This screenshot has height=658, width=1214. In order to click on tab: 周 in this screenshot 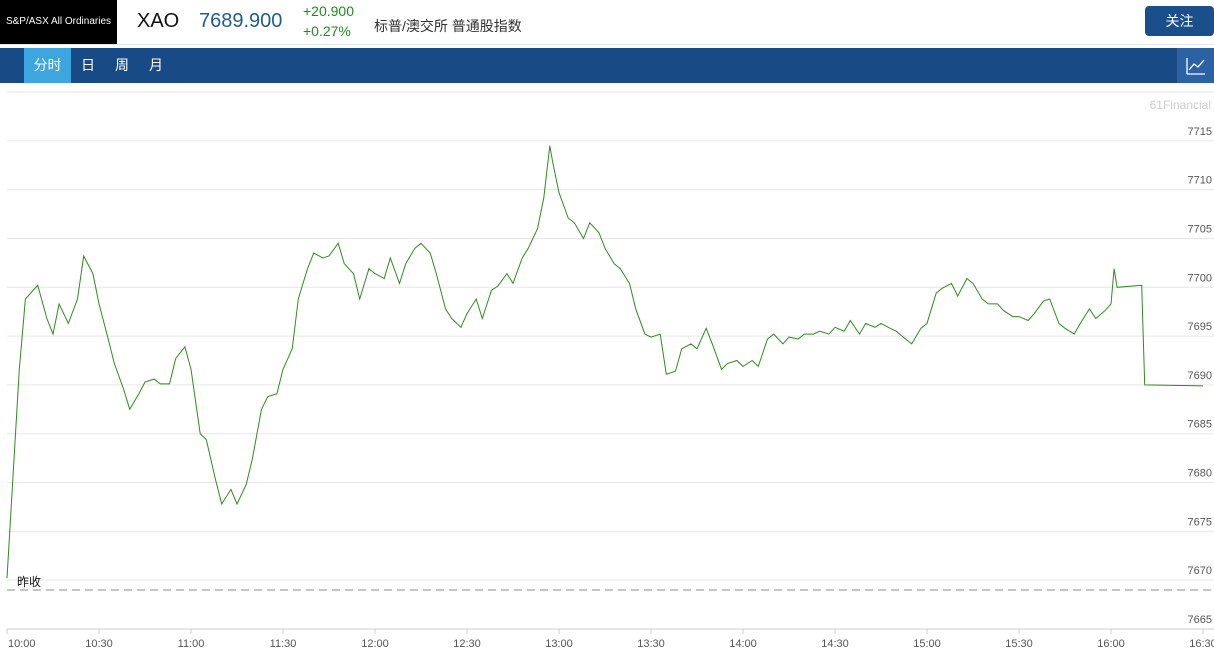, I will do `click(122, 65)`.